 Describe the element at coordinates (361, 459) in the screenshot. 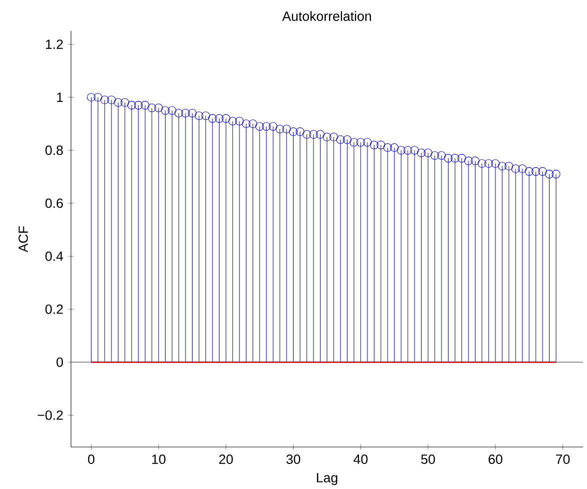

I see `x-tick-label: 40` at that location.